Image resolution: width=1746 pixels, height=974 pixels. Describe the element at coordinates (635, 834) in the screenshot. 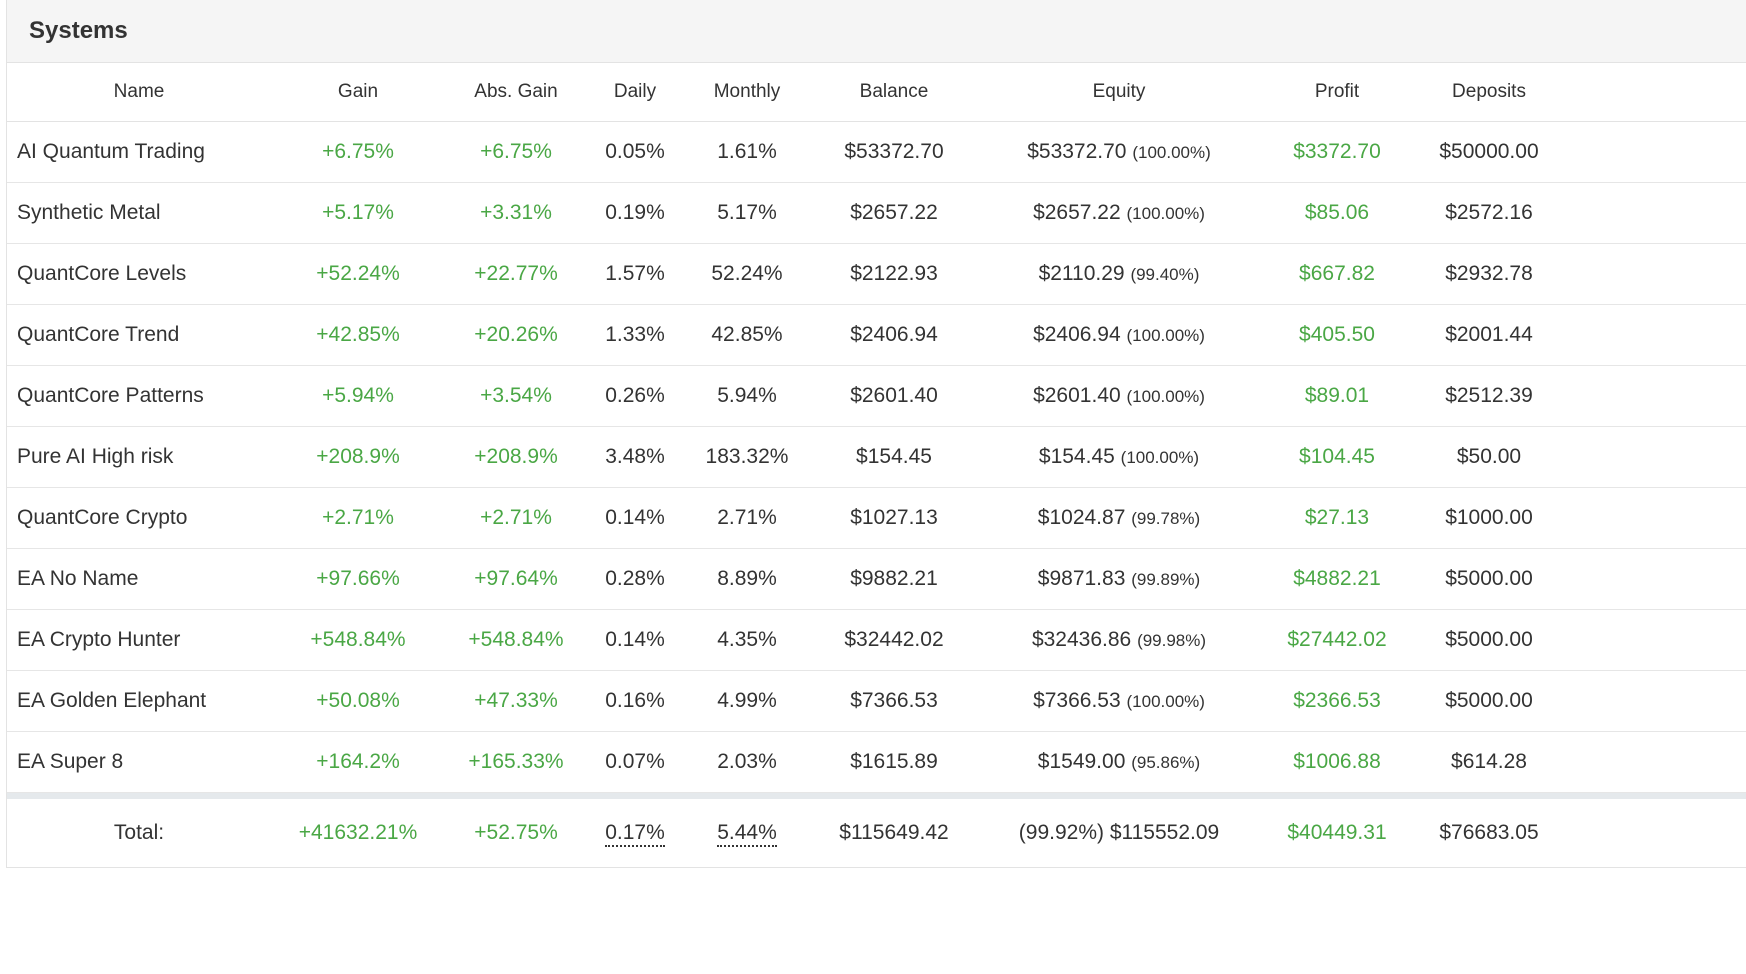

I see `total-daily: 0.17%` at that location.